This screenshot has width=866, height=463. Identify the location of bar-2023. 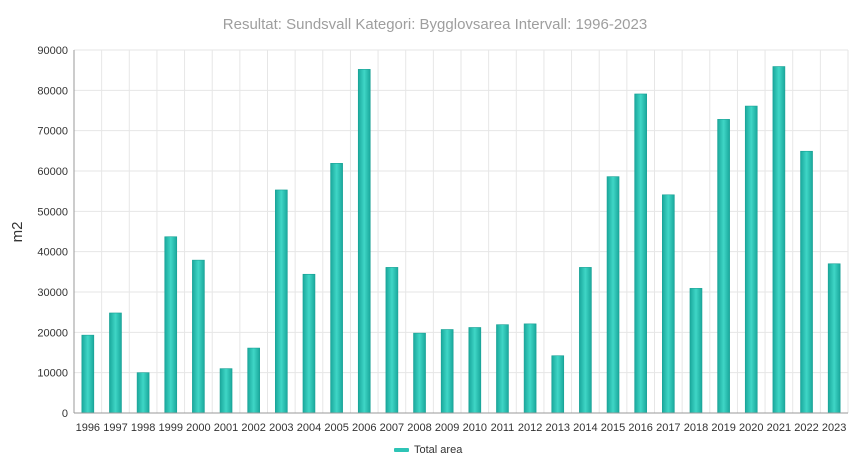
(834, 338).